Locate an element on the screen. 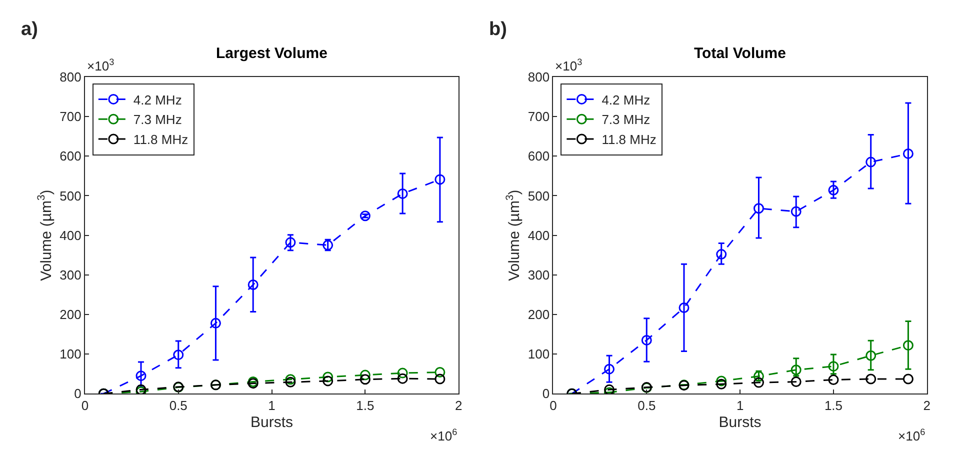 The height and width of the screenshot is (463, 974). chart-title: Total Volume is located at coordinates (740, 53).